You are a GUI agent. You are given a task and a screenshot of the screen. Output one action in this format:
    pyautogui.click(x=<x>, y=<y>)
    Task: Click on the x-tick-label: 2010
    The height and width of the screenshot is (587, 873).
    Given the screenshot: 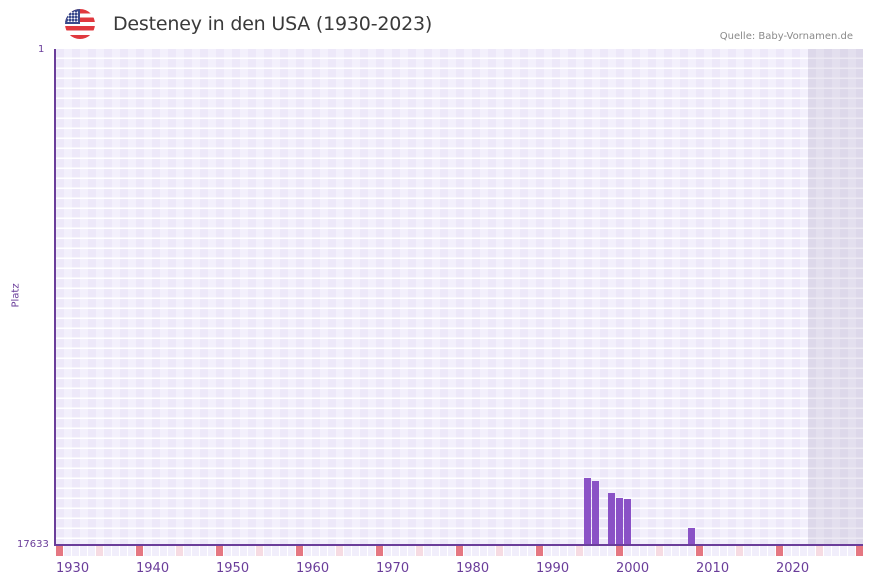 What is the action you would take?
    pyautogui.click(x=713, y=568)
    